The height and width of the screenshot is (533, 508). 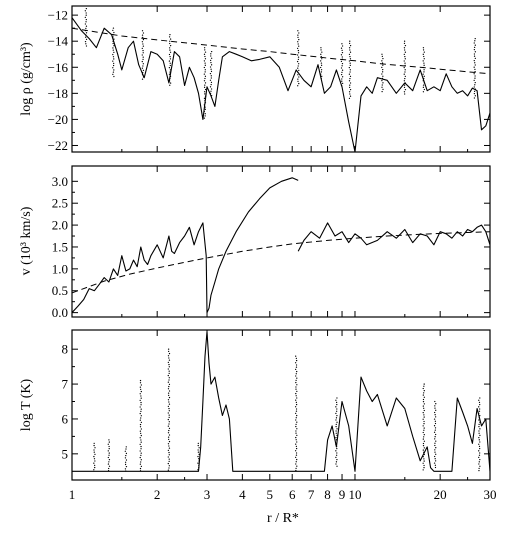 I want to click on density-ytick-label: −14, so click(x=58, y=41).